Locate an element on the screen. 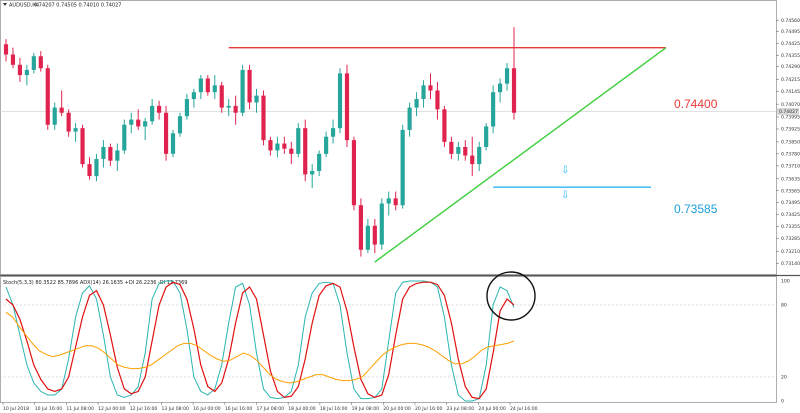  highlight-circle is located at coordinates (511, 296).